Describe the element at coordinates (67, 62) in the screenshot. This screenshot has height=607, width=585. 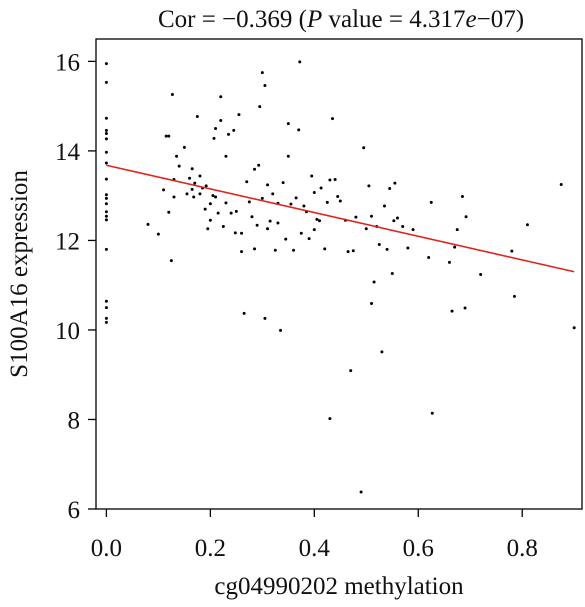
I see `y-tick-label: 16` at that location.